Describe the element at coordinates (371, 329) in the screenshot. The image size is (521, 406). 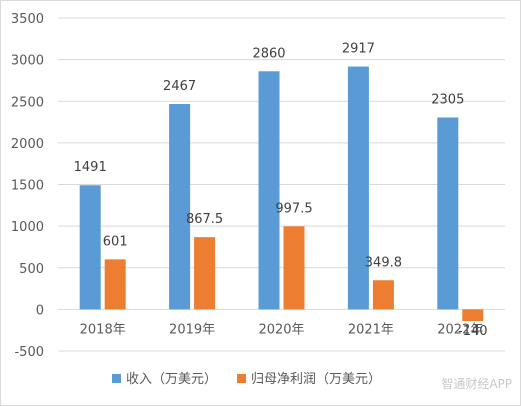
I see `x-tick-label: 2021年` at that location.